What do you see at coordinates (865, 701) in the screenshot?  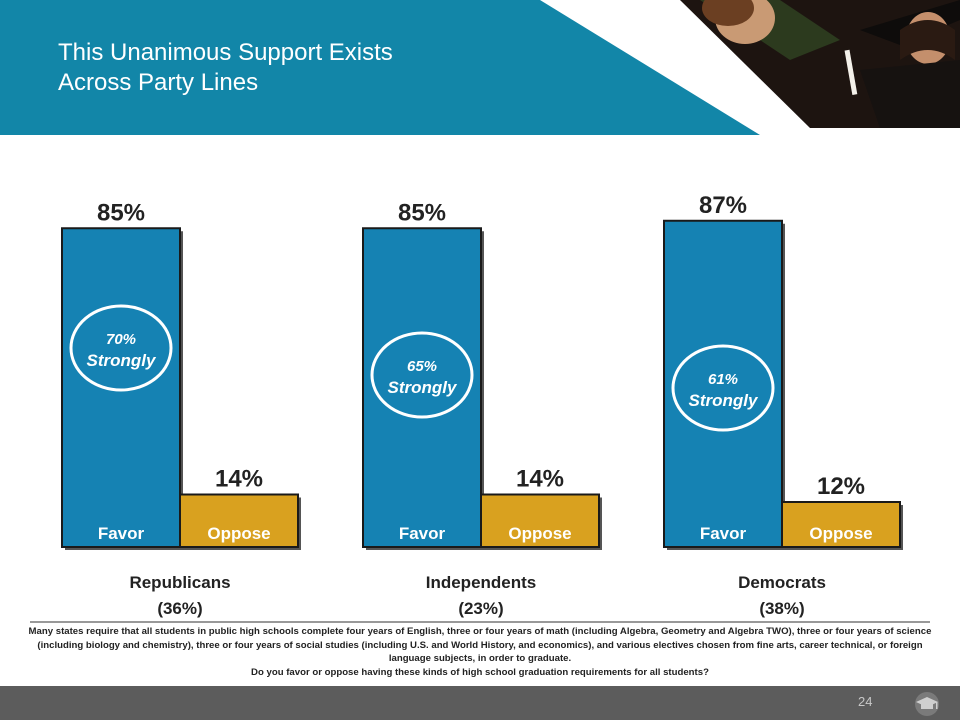 I see `page-number: 24` at bounding box center [865, 701].